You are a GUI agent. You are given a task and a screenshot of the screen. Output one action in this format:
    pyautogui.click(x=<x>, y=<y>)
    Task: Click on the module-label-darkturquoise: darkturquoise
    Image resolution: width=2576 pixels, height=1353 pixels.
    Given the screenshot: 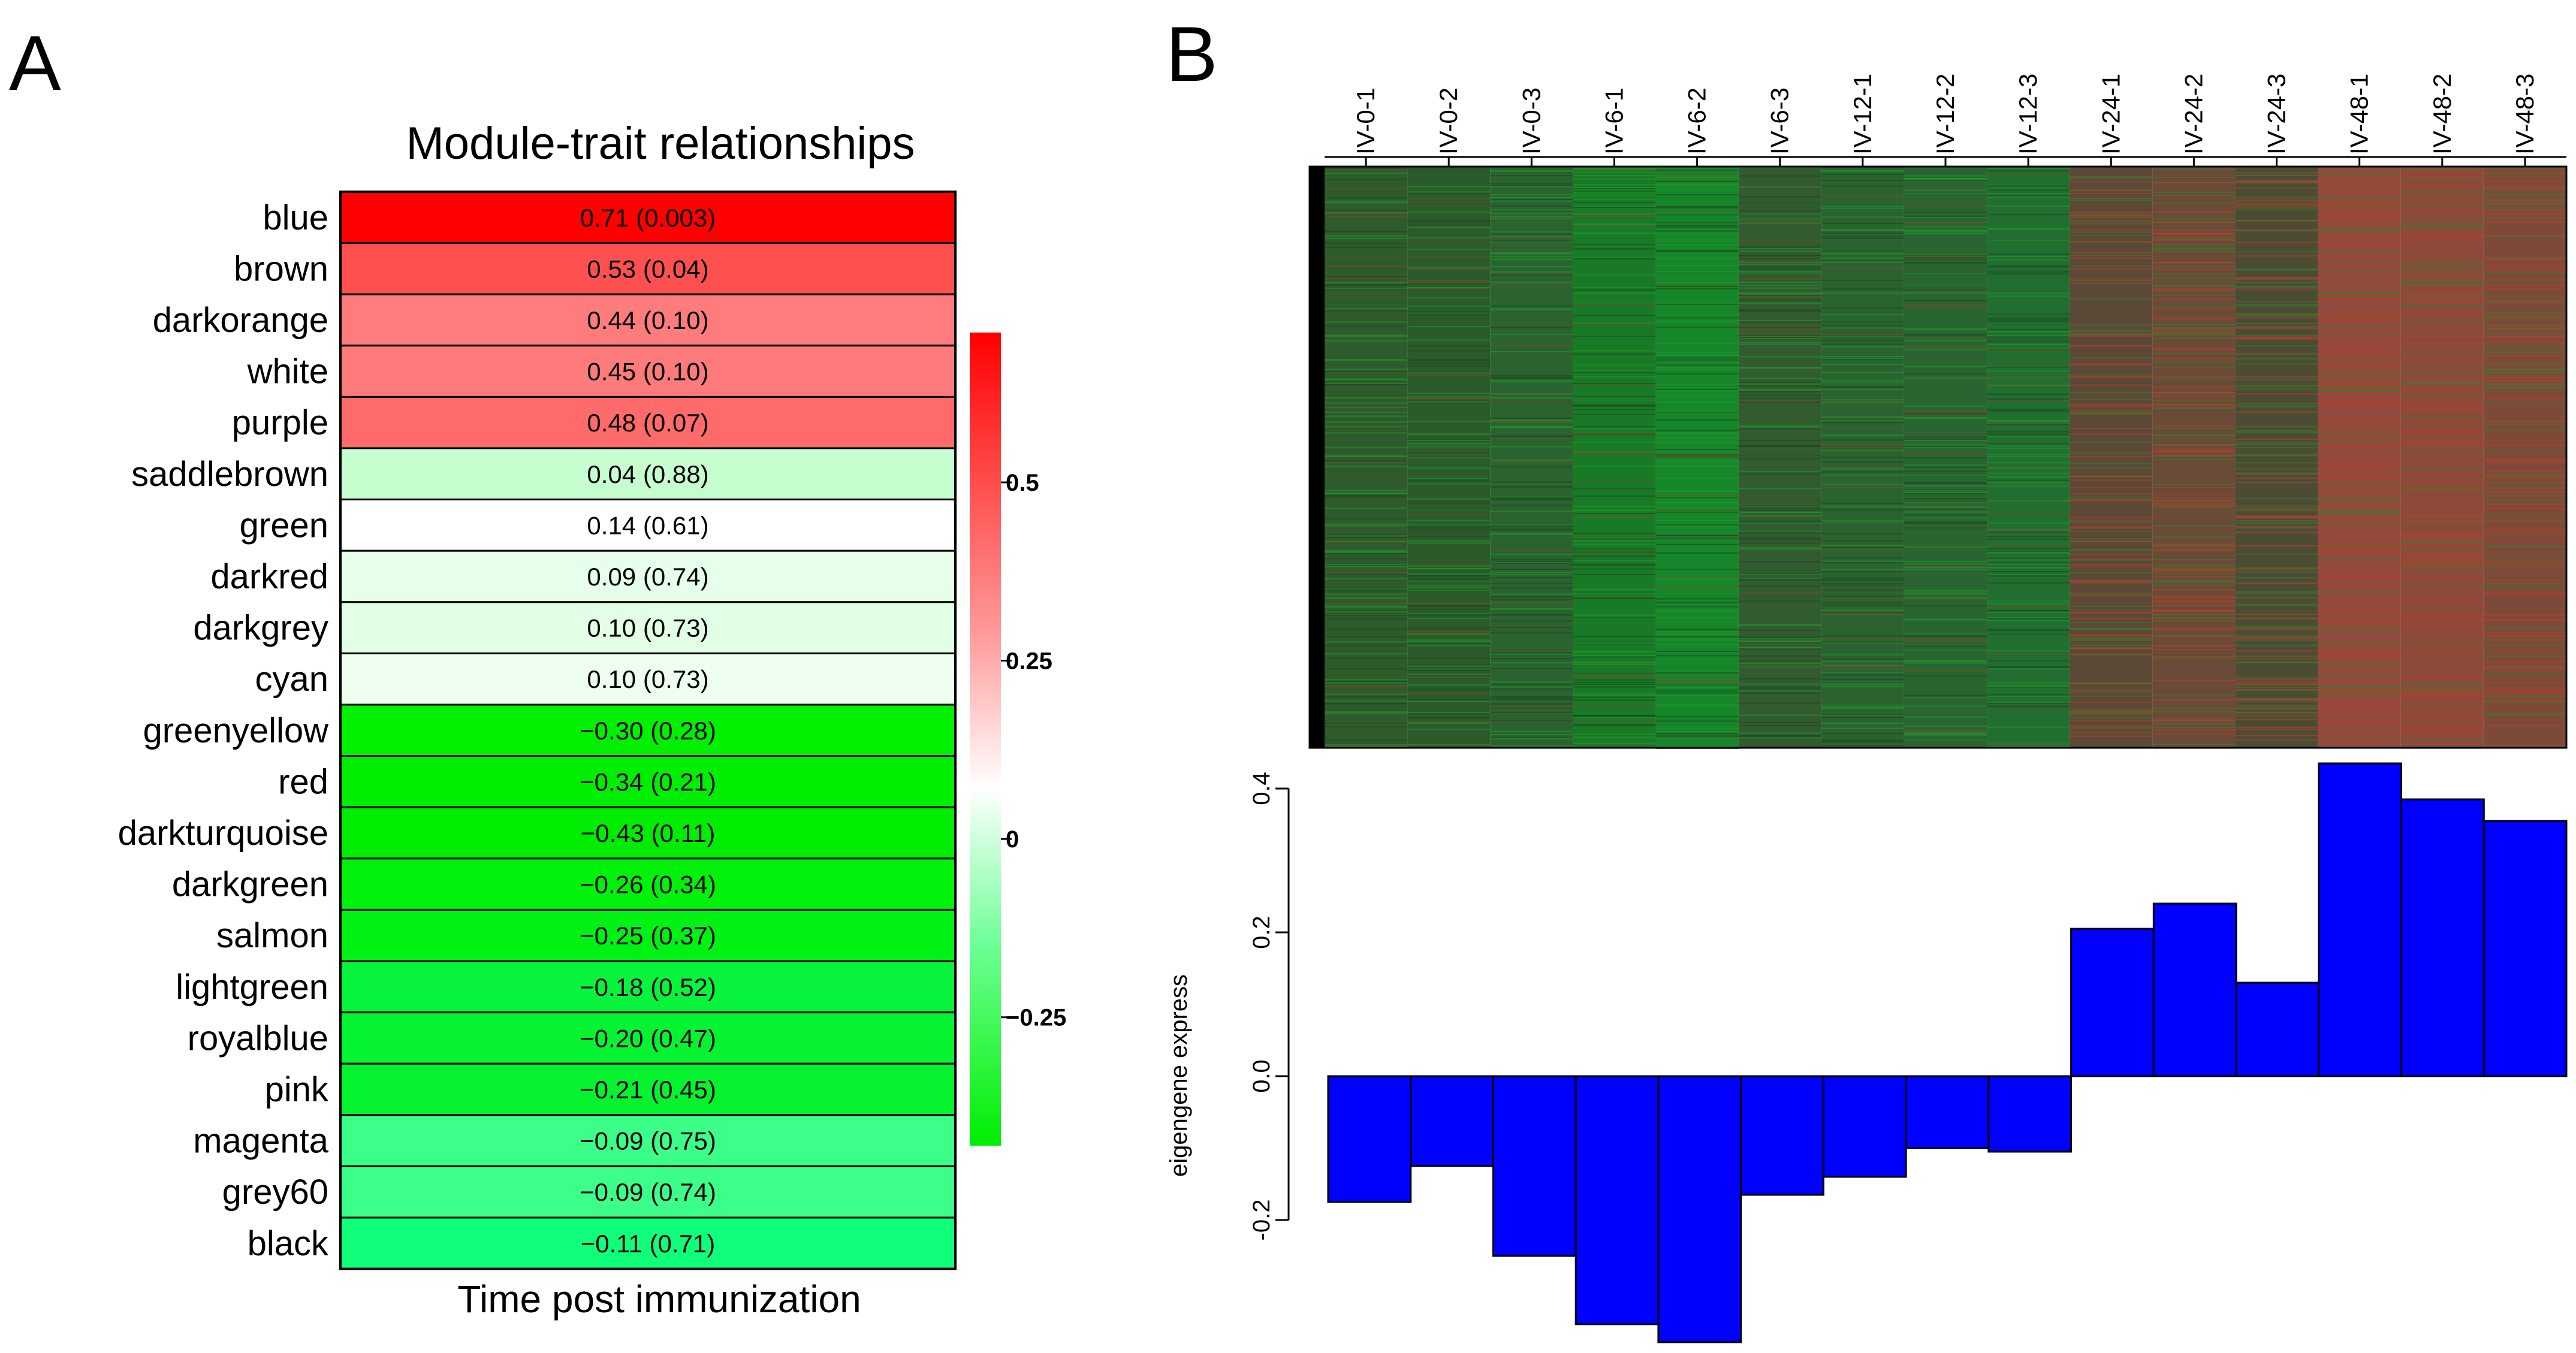 What is the action you would take?
    pyautogui.click(x=223, y=833)
    